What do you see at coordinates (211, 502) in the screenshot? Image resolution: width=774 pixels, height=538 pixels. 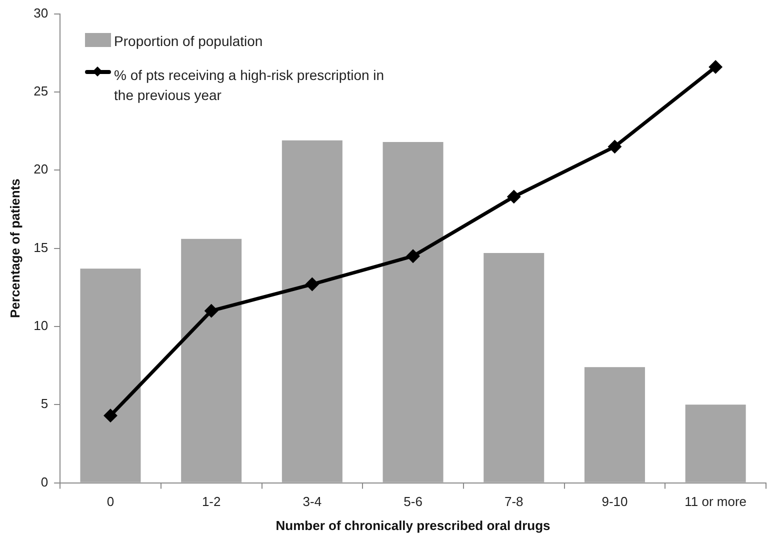 I see `x-tick-label: 1-2` at bounding box center [211, 502].